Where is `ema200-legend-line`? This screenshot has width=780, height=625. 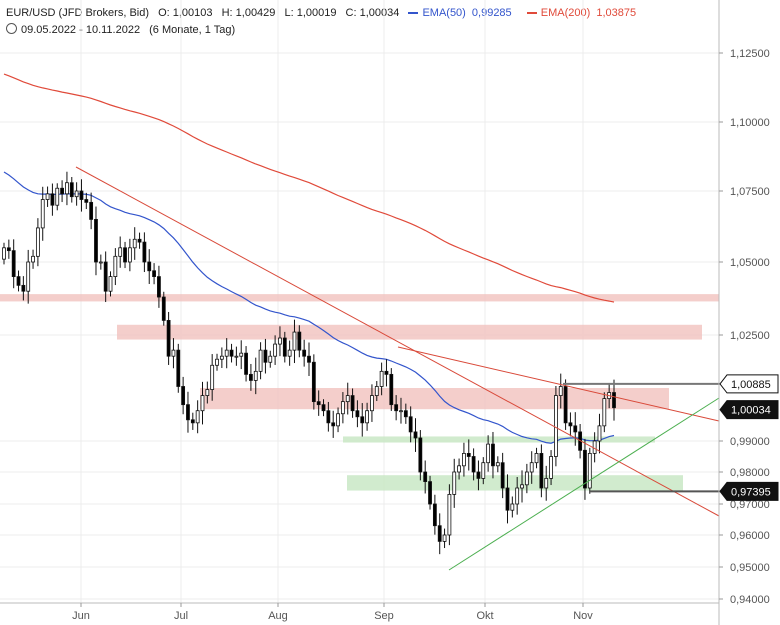
ema200-legend-line is located at coordinates (531, 13).